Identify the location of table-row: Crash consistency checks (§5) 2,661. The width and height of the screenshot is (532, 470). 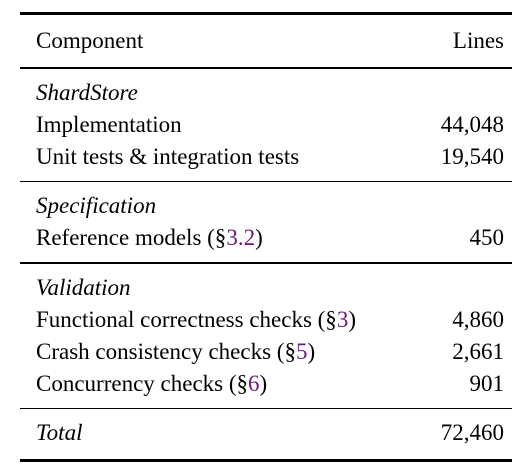
(266, 352).